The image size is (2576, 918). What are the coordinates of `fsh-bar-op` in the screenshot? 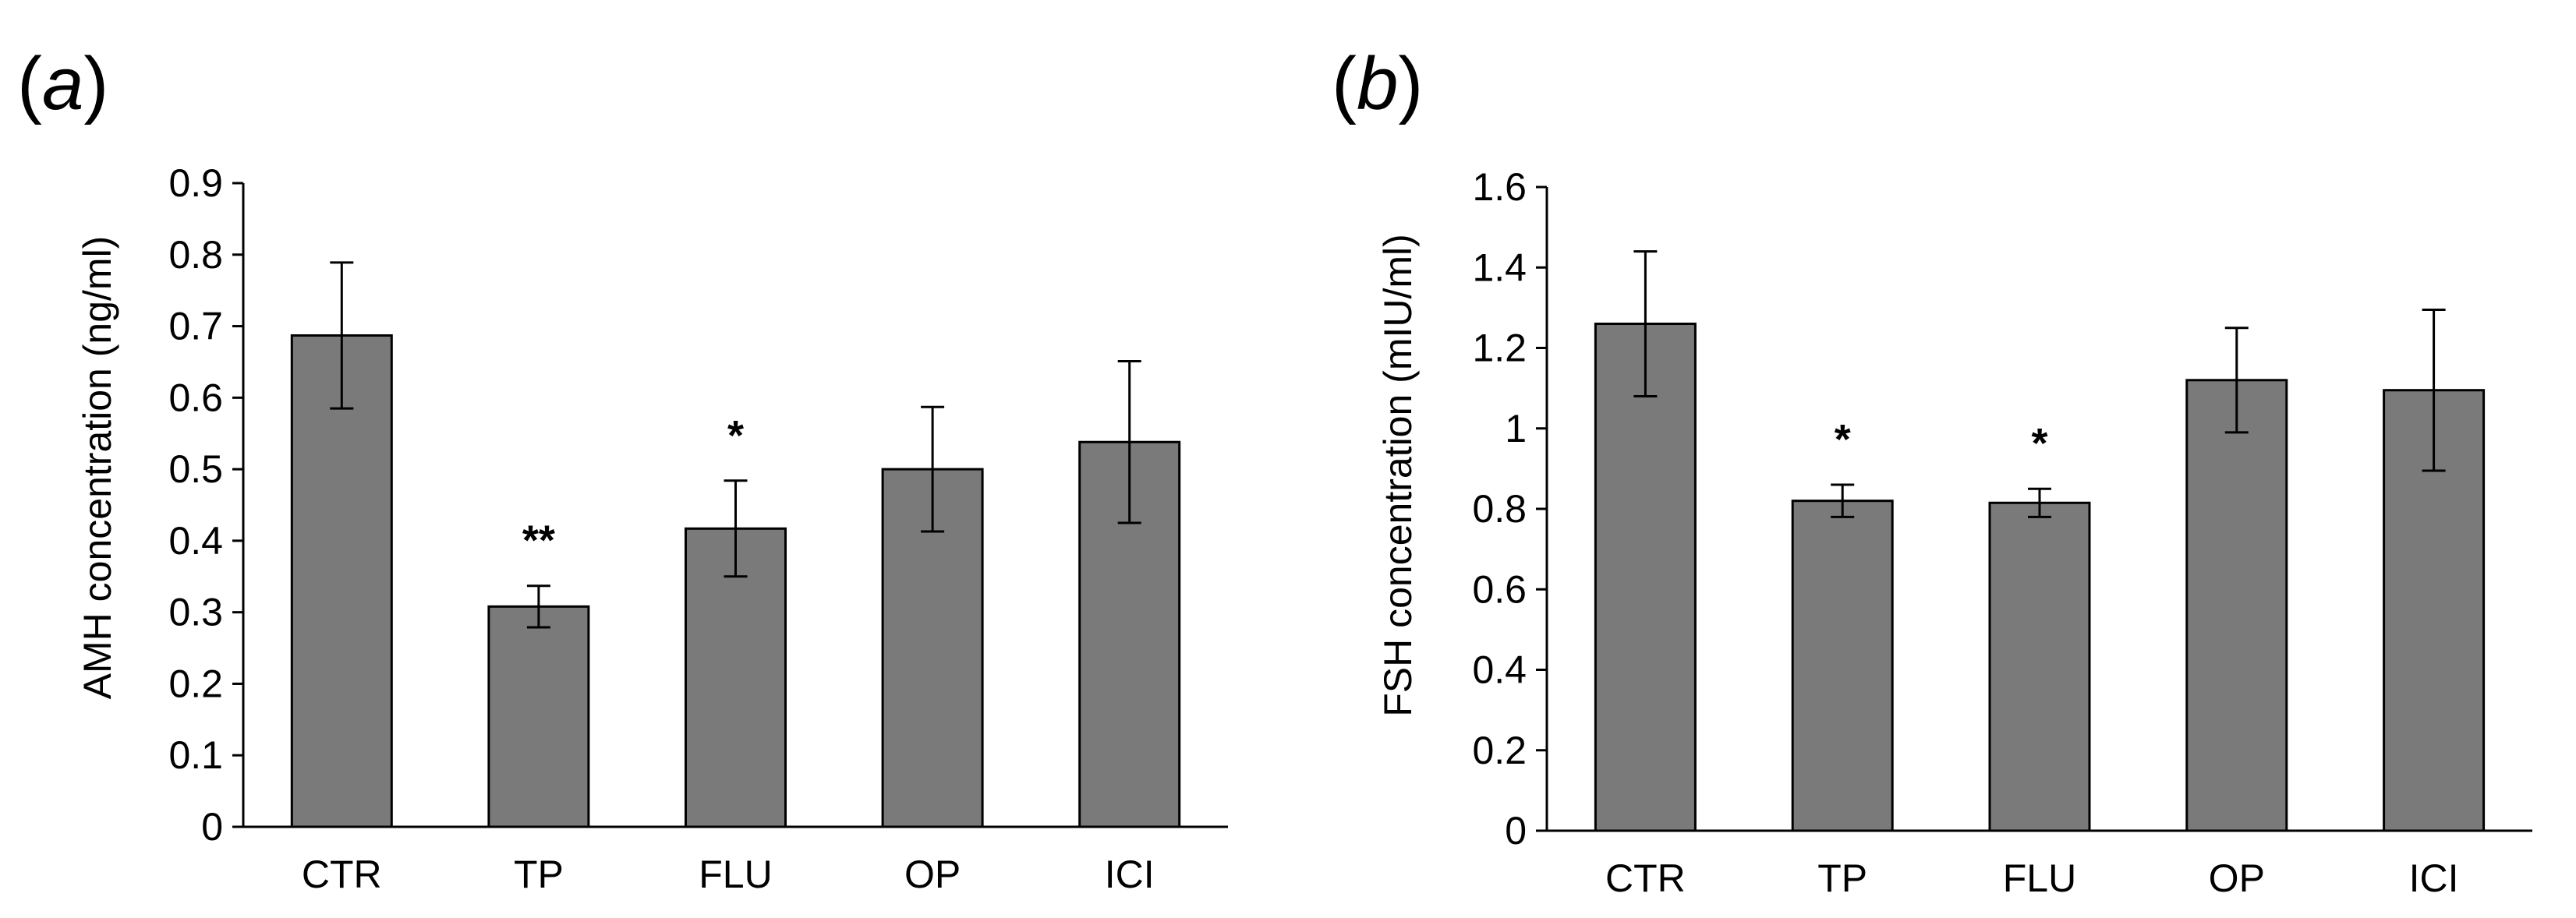 It's located at (2236, 606).